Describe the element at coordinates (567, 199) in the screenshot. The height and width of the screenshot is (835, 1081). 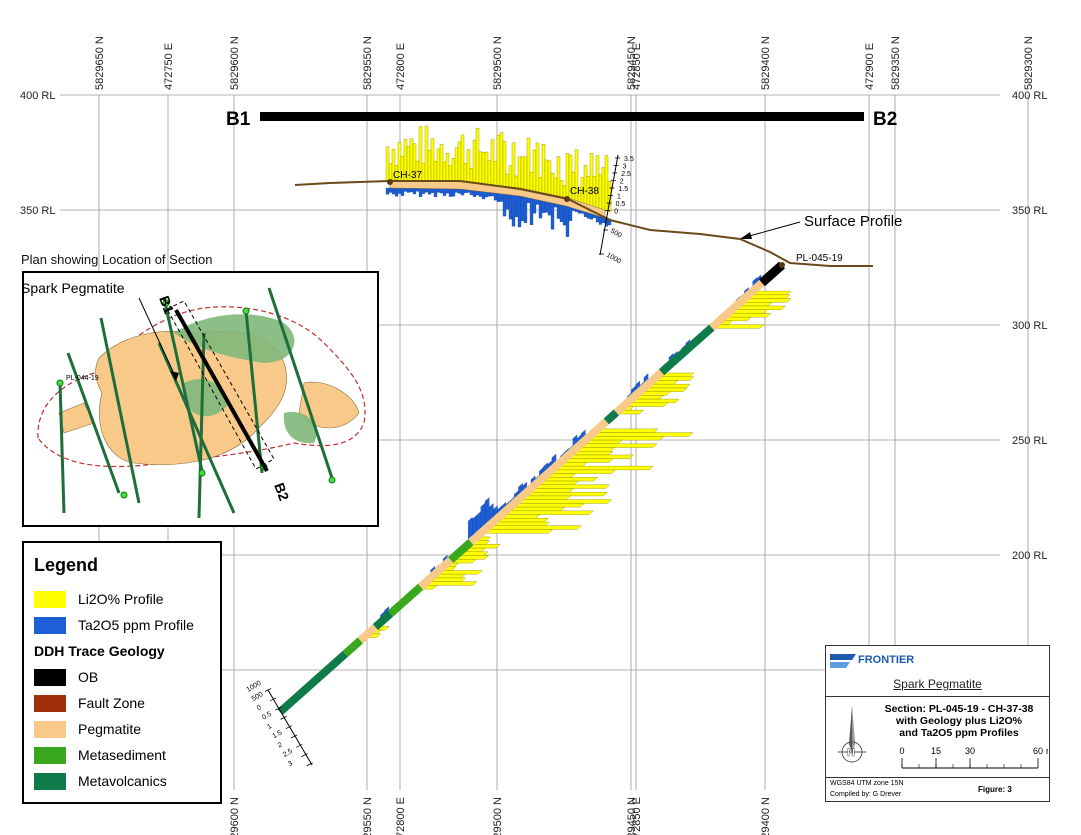
I see `ch-38-collar` at that location.